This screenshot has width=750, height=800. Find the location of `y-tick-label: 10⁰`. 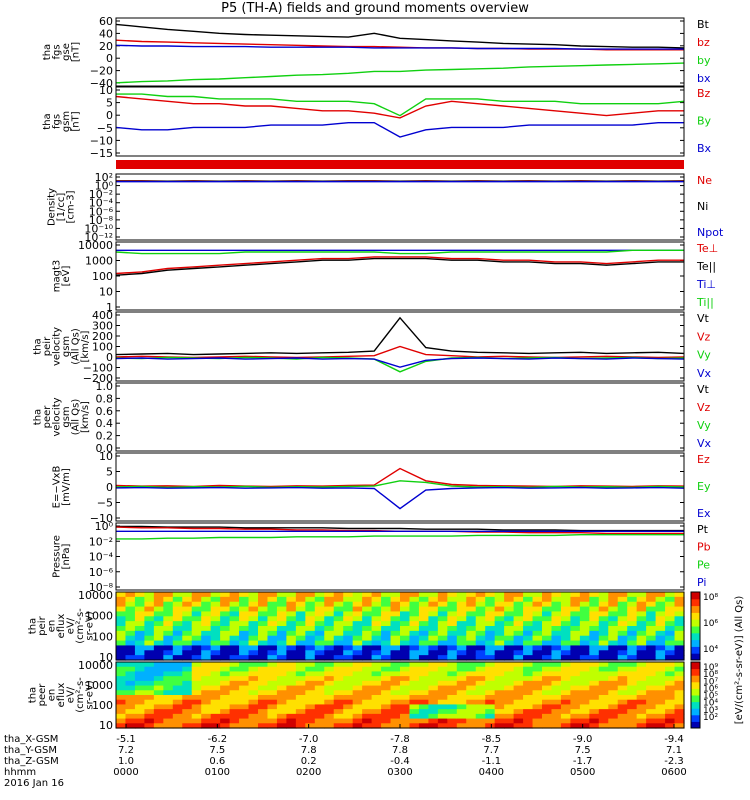

y-tick-label: 10⁰ is located at coordinates (104, 526).